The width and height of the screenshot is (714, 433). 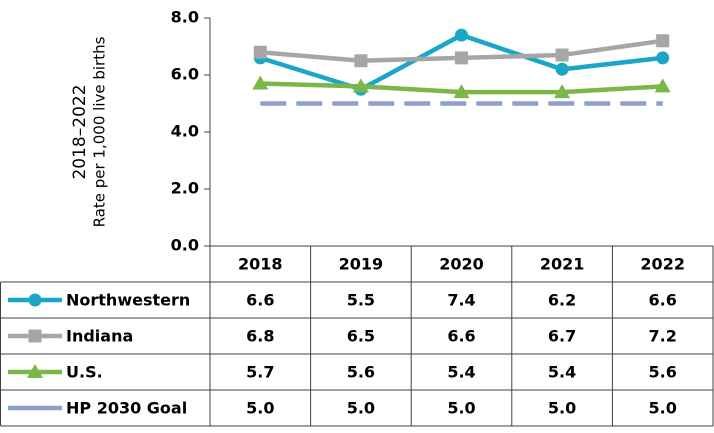 What do you see at coordinates (185, 245) in the screenshot?
I see `y-tick-label: 0.0` at bounding box center [185, 245].